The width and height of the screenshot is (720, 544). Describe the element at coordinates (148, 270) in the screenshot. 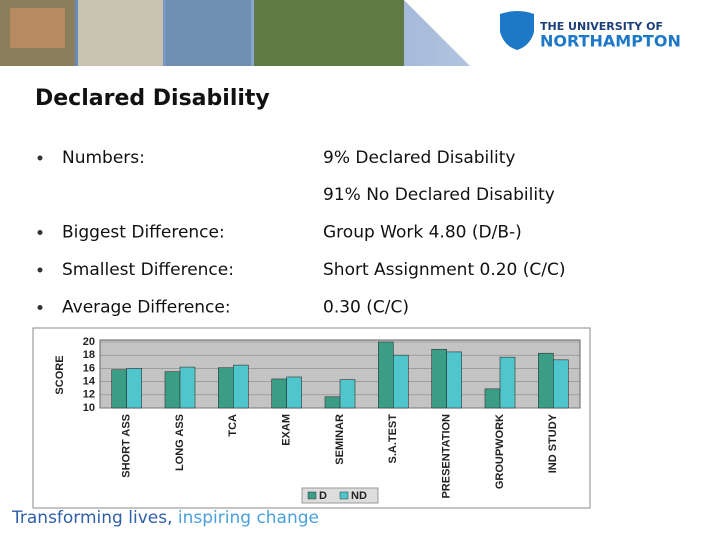

I see `row-label: Smallest Difference:` at that location.